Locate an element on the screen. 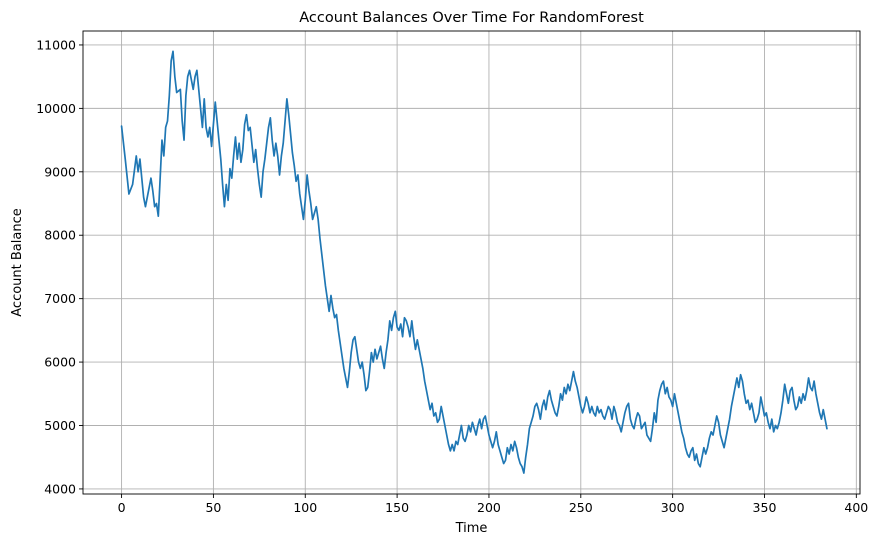 The image size is (876, 545). x-axis-label: Time is located at coordinates (471, 528).